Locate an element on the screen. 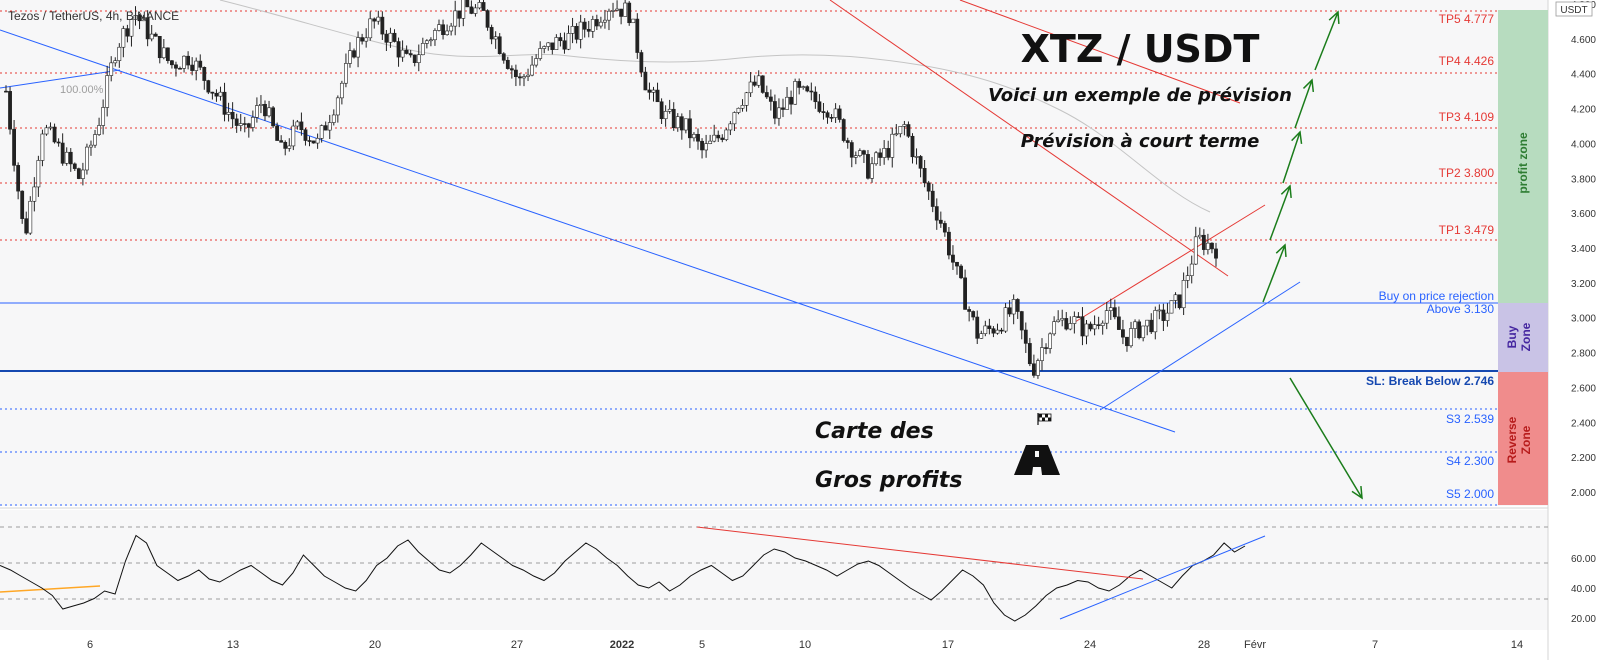 Image resolution: width=1602 pixels, height=660 pixels. oscillator-tick-label: 60.00 is located at coordinates (1583, 559).